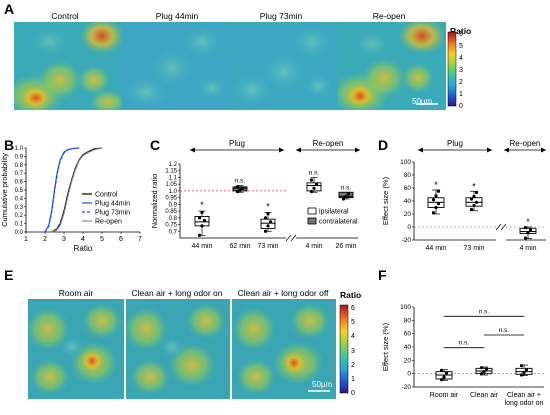 The image size is (550, 415). Describe the element at coordinates (455, 70) in the screenshot. I see `colorbar-a: 6 5 4 3 2 1 0` at that location.